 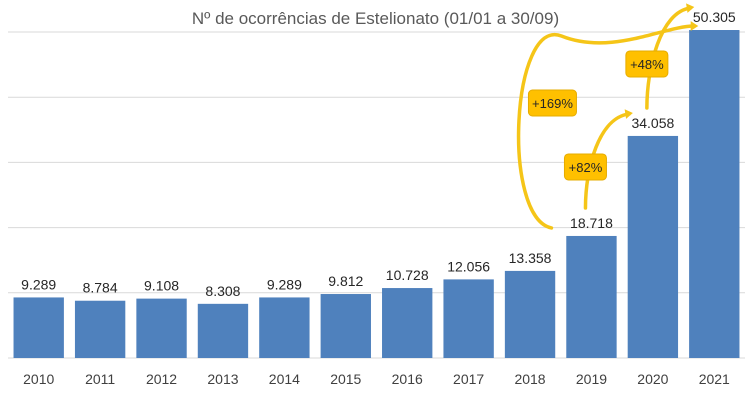 I want to click on bar-2018, so click(x=530, y=314).